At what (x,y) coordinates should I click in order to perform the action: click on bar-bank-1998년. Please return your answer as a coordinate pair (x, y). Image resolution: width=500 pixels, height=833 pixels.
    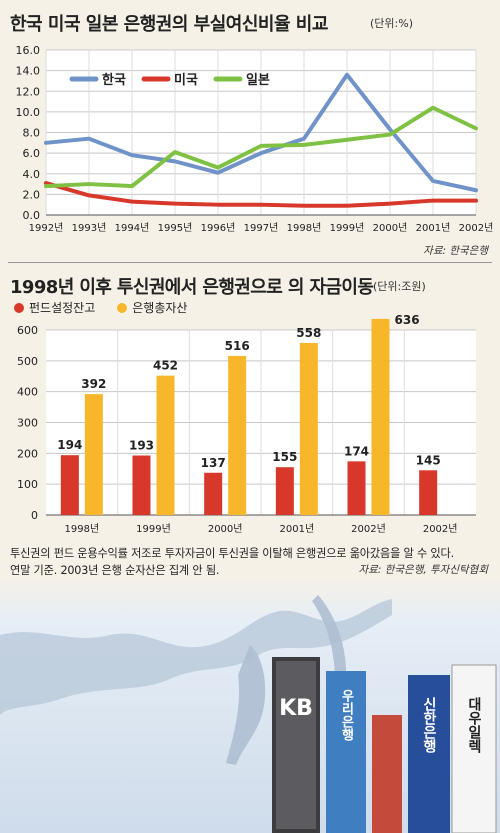
    Looking at the image, I should click on (93, 454).